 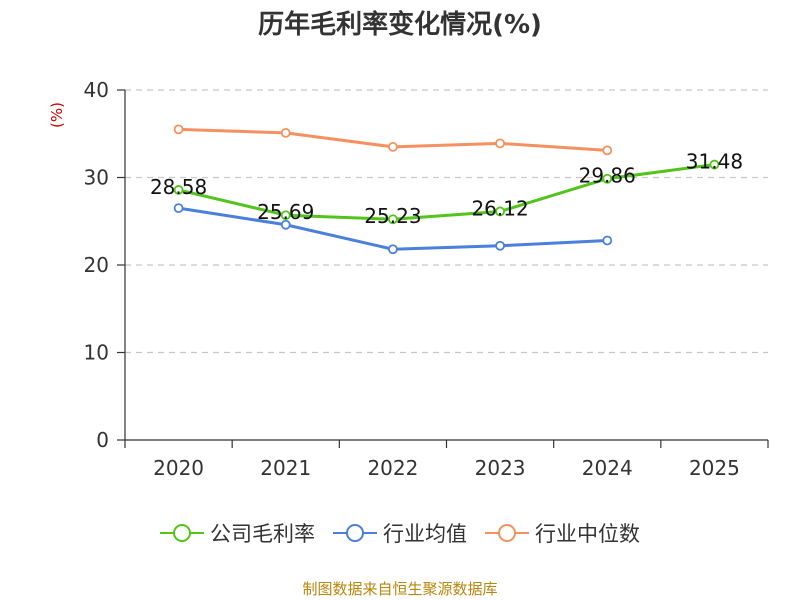 I want to click on data-label: 25.23, so click(x=392, y=216).